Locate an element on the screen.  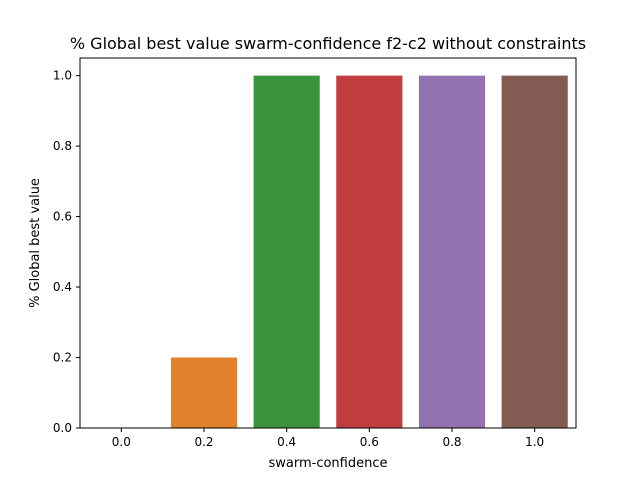
bar-0.6 is located at coordinates (369, 251).